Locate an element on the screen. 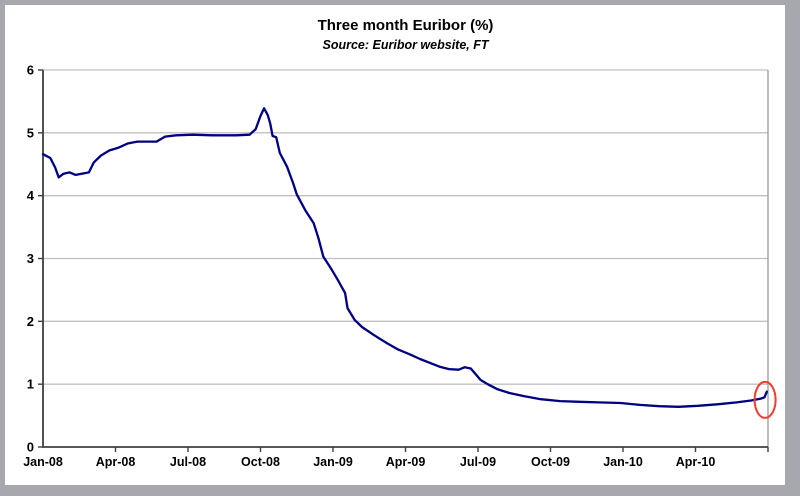 Image resolution: width=800 pixels, height=496 pixels. y-tick-label: 4 is located at coordinates (31, 195).